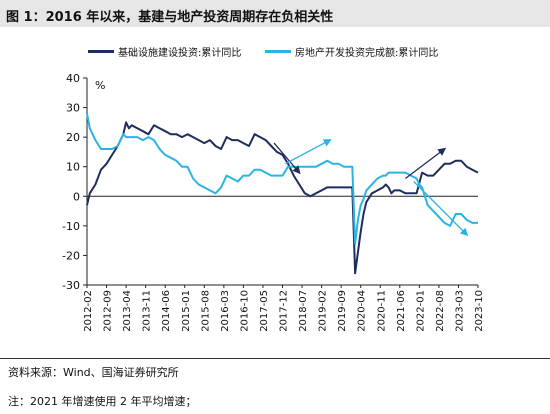 This screenshot has width=550, height=414. What do you see at coordinates (102, 401) in the screenshot?
I see `footnote: 注：2021 年增速使用 2 年平均增速；` at bounding box center [102, 401].